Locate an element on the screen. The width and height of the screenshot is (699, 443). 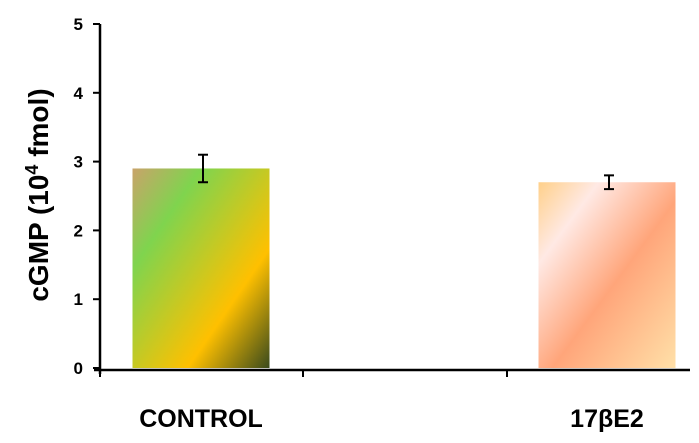
error-bars-group is located at coordinates (406, 172).